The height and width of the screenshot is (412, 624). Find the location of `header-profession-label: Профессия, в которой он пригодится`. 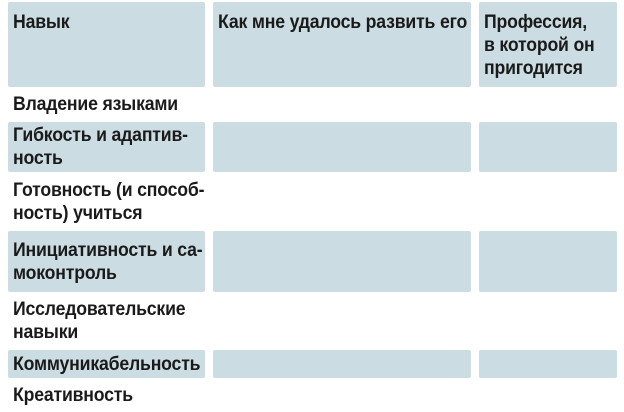

header-profession-label: Профессия, в которой он пригодится is located at coordinates (539, 45).